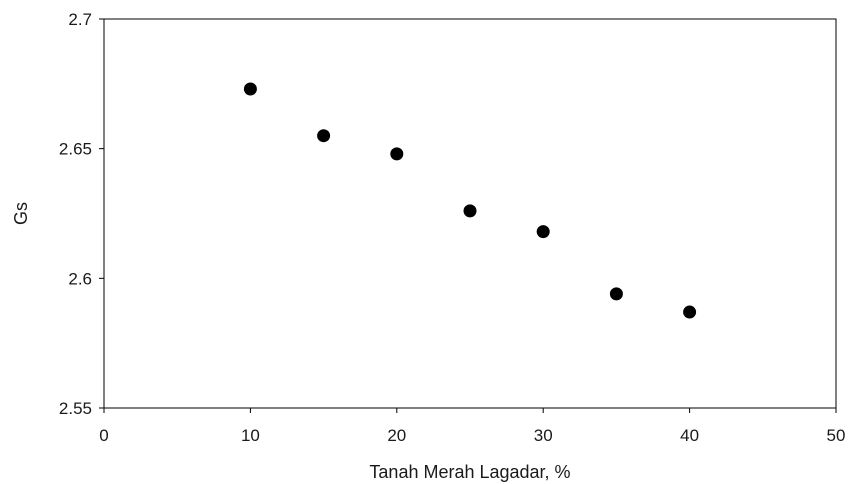  Describe the element at coordinates (543, 435) in the screenshot. I see `x-tick-label: 30` at that location.